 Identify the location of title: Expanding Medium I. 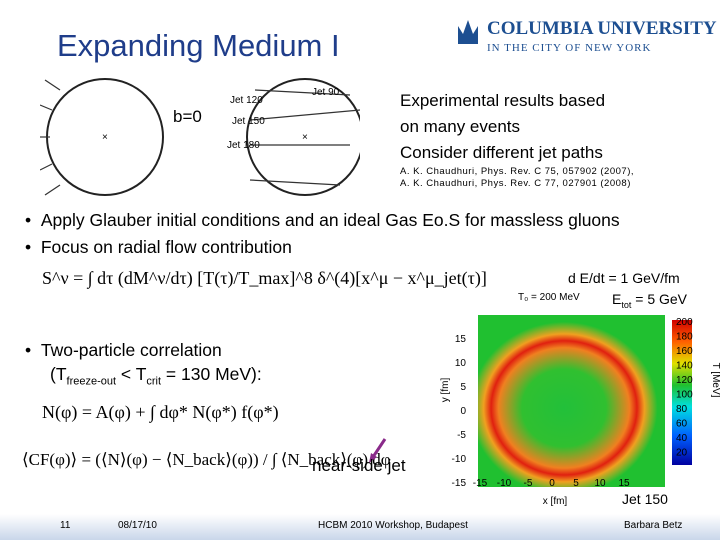
(198, 45).